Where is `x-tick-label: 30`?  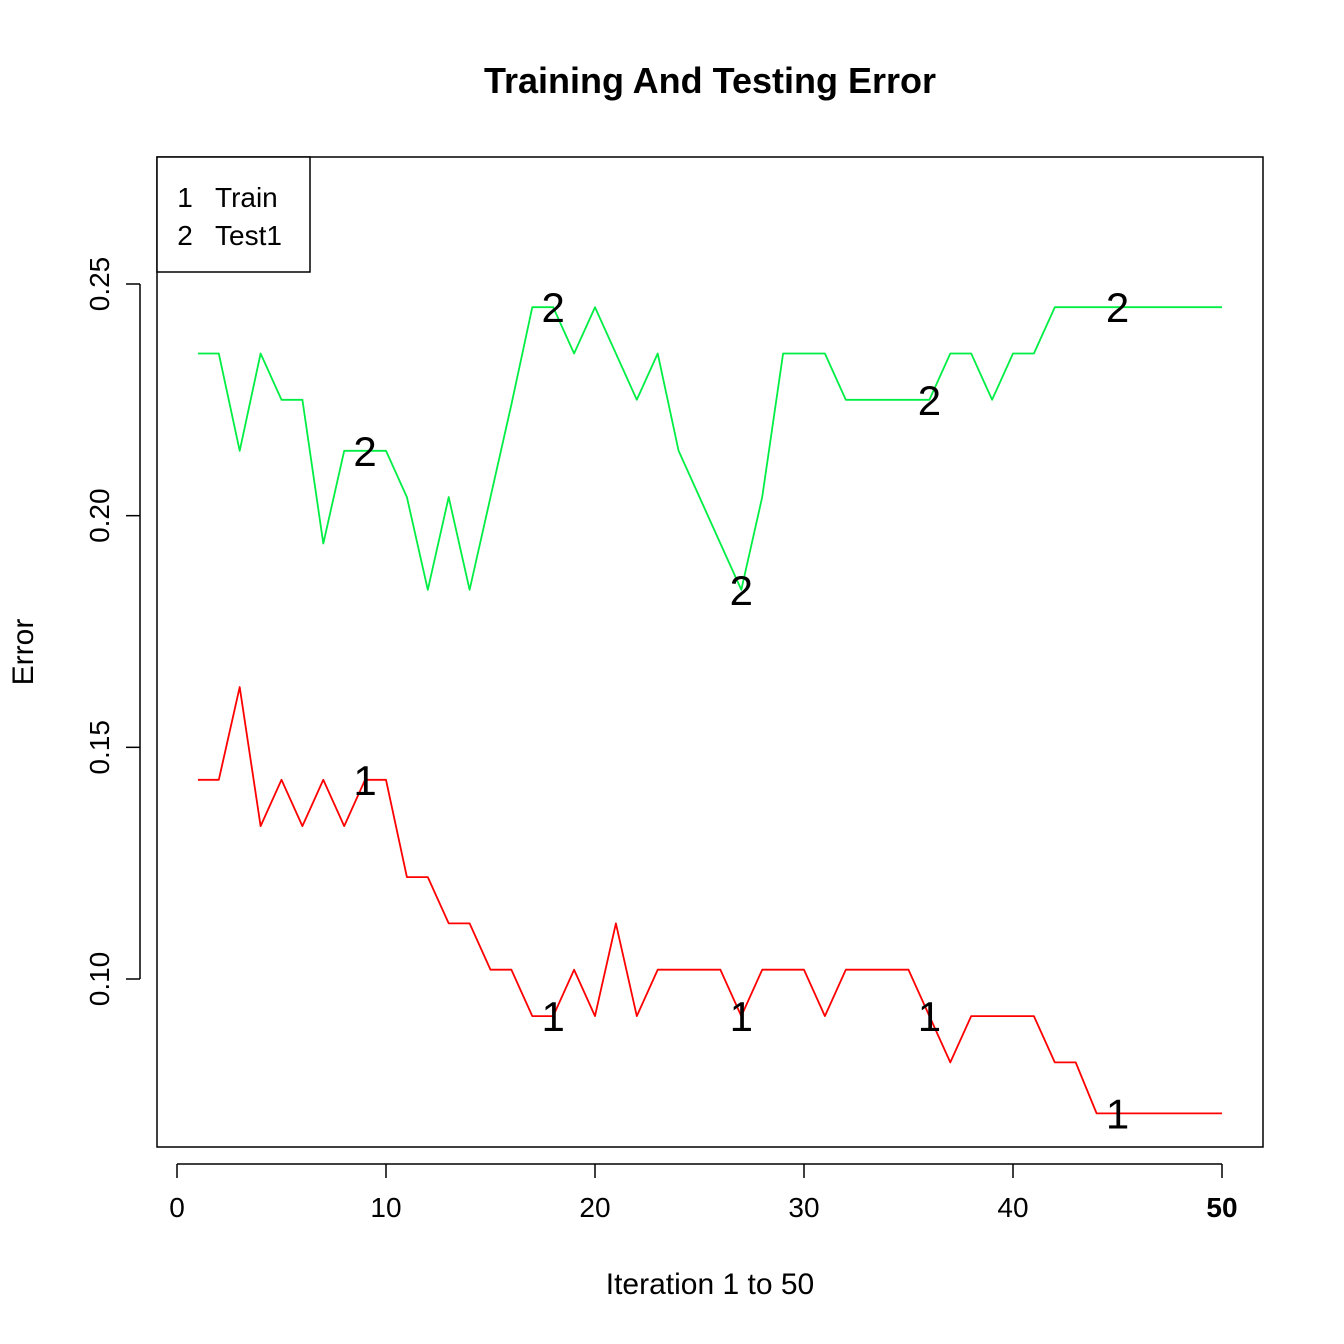 x-tick-label: 30 is located at coordinates (803, 1207).